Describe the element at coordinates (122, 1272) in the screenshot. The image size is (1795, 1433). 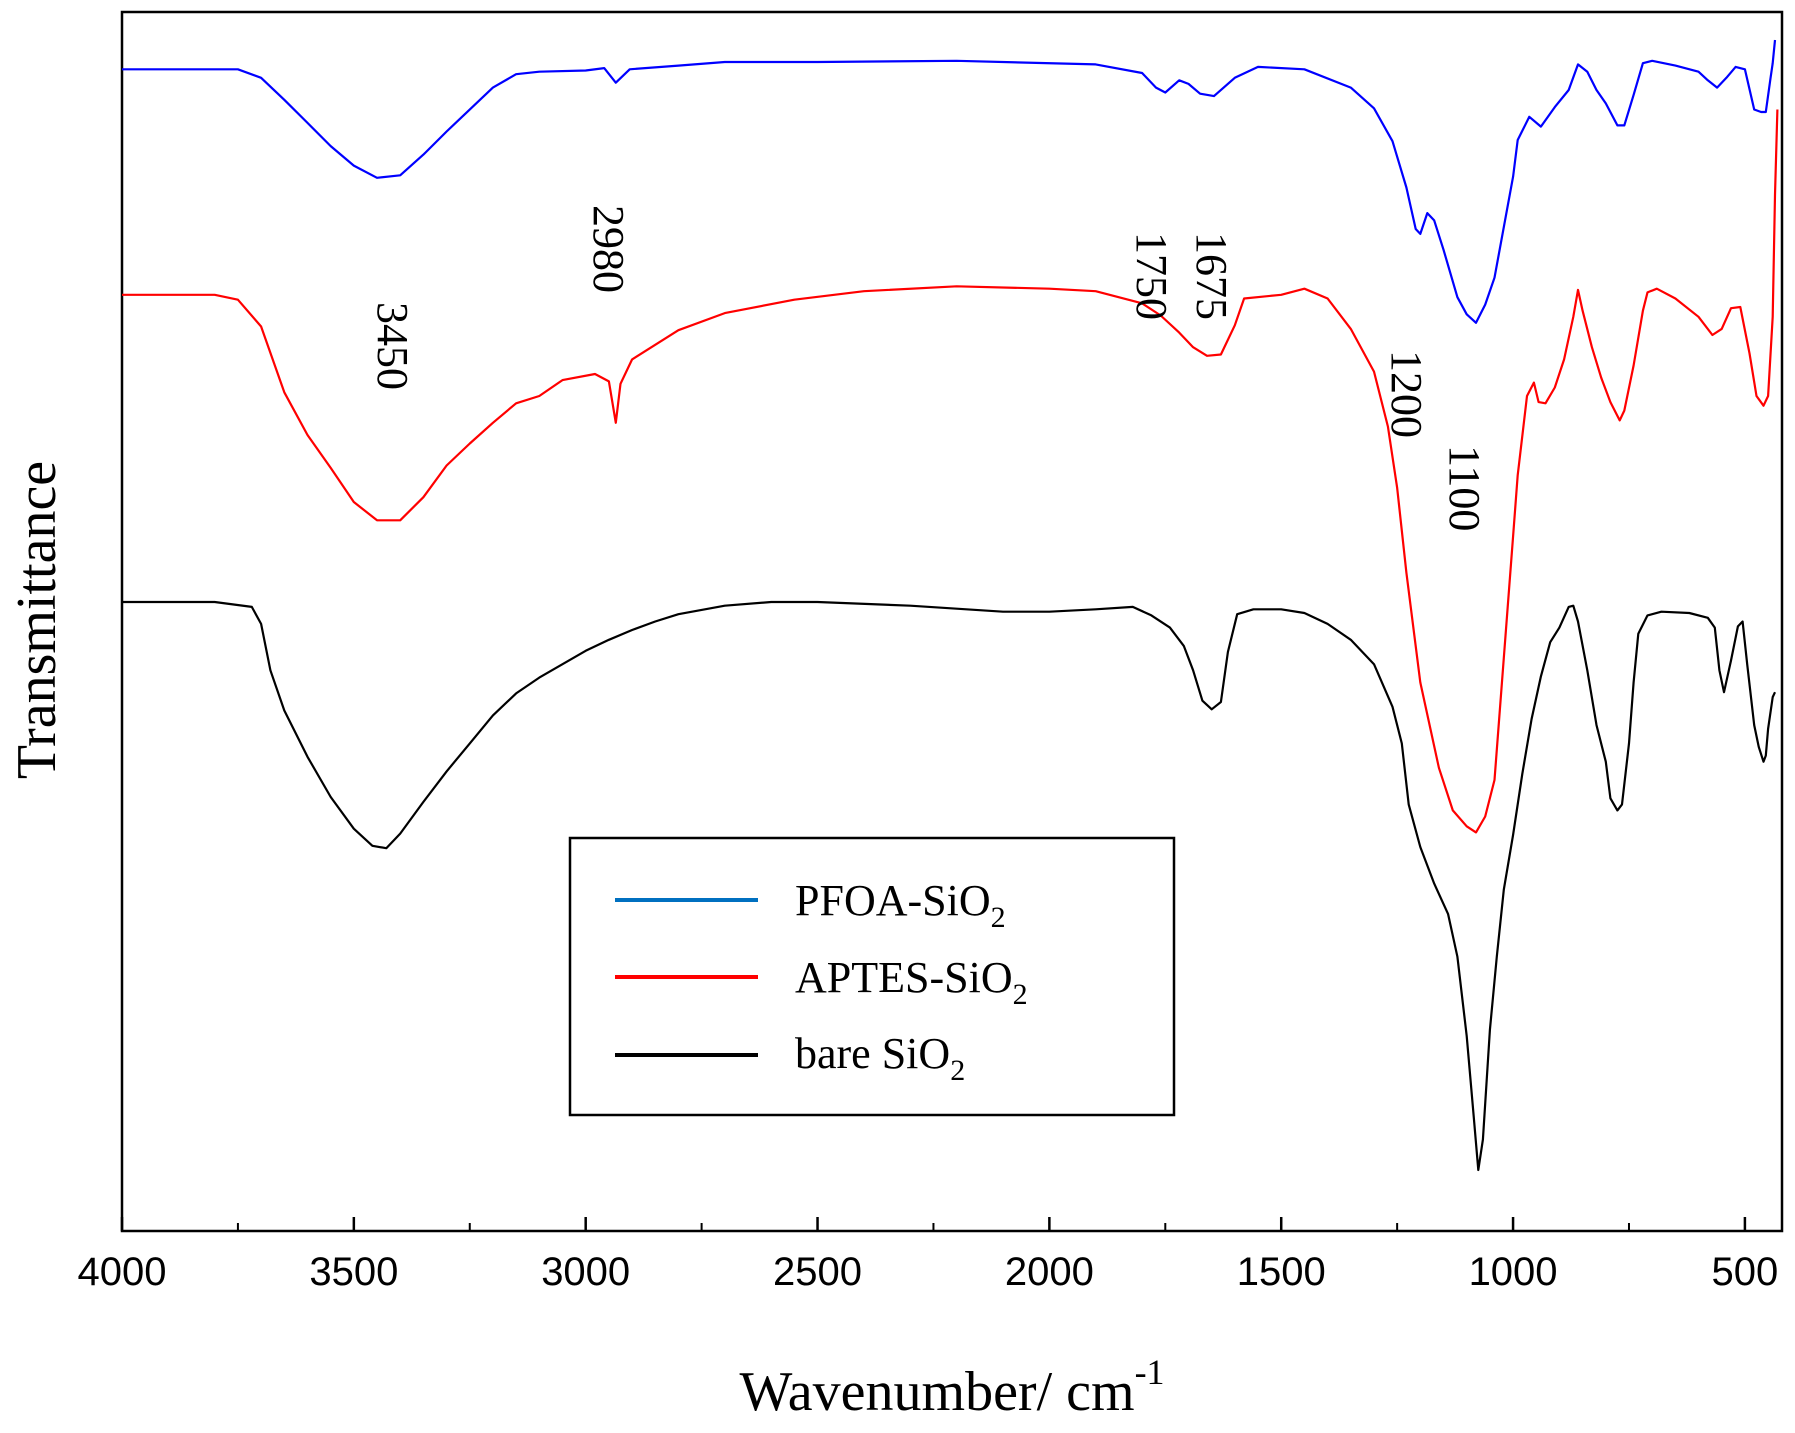
I see `x-tick-label: 4000` at that location.